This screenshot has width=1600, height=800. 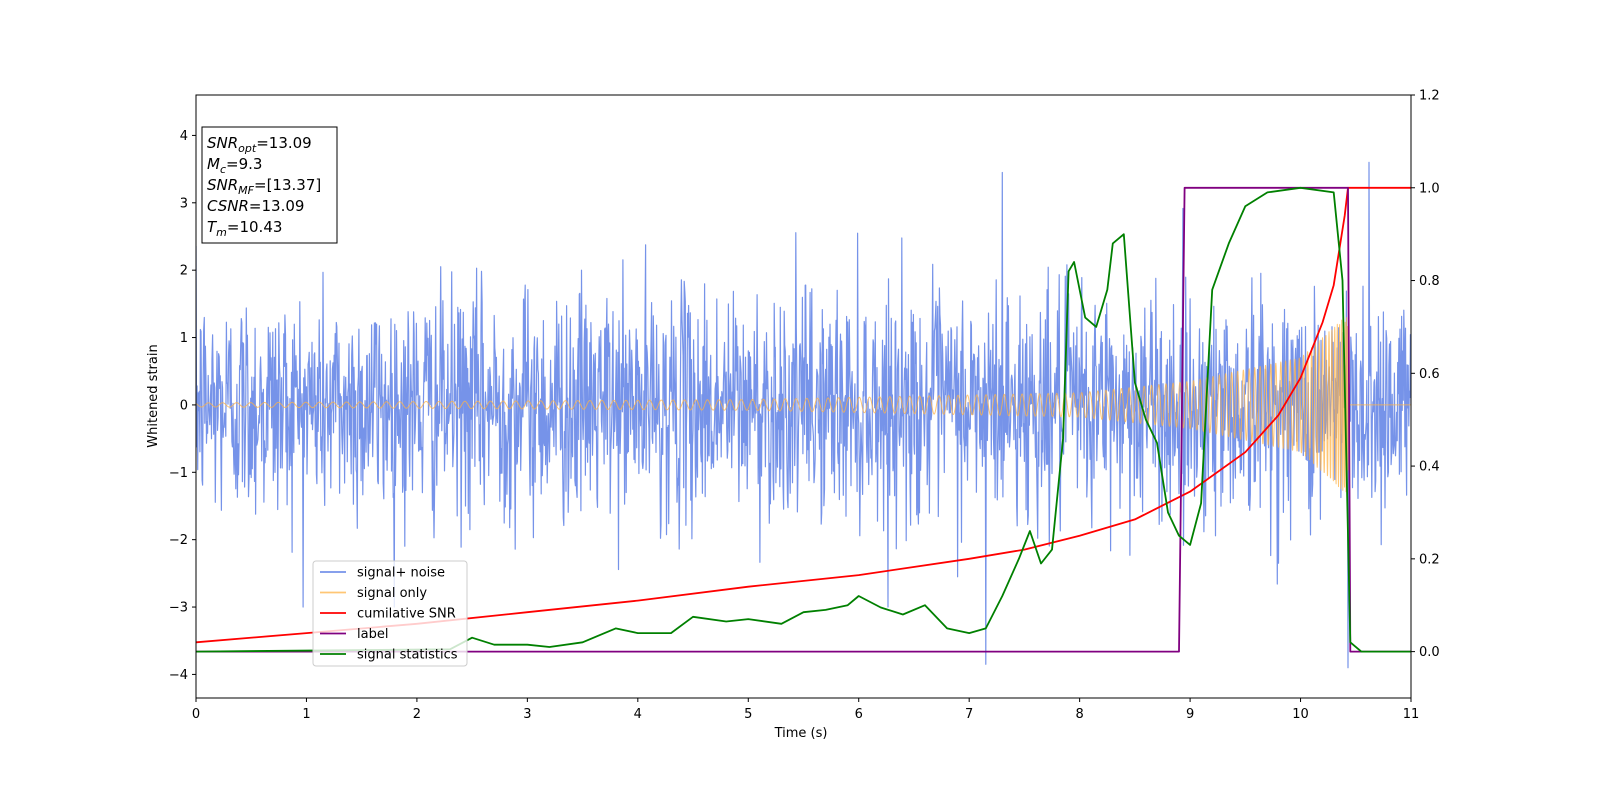 I want to click on x-tick-label: 3, so click(x=527, y=714).